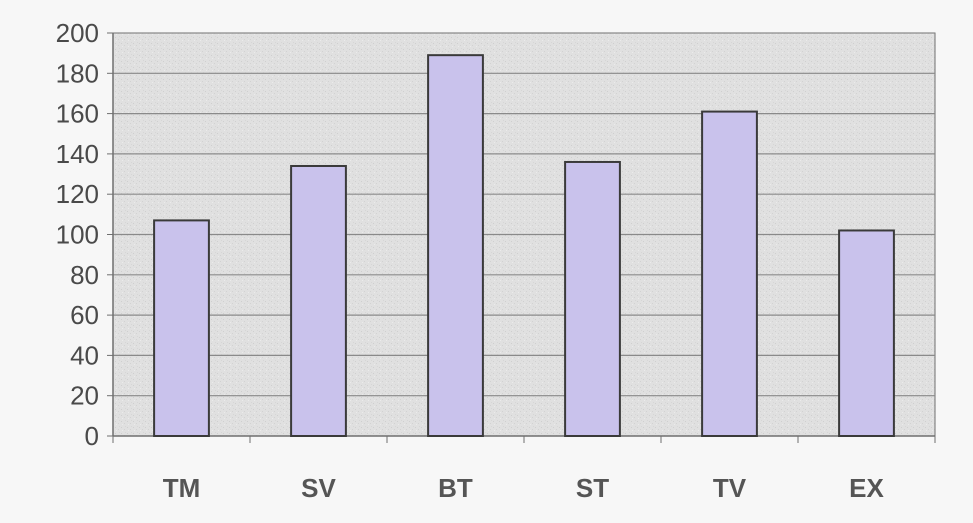 Image resolution: width=973 pixels, height=523 pixels. Describe the element at coordinates (92, 436) in the screenshot. I see `y-tick-label: 0` at that location.